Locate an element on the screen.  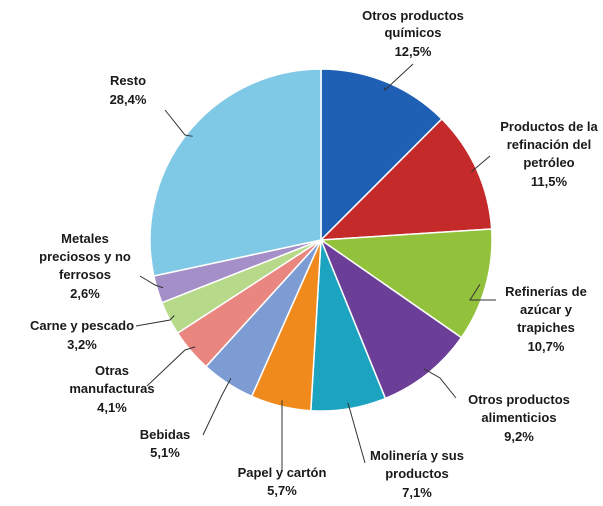
slice-label-3-line-2: azúcar y is located at coordinates (546, 309).